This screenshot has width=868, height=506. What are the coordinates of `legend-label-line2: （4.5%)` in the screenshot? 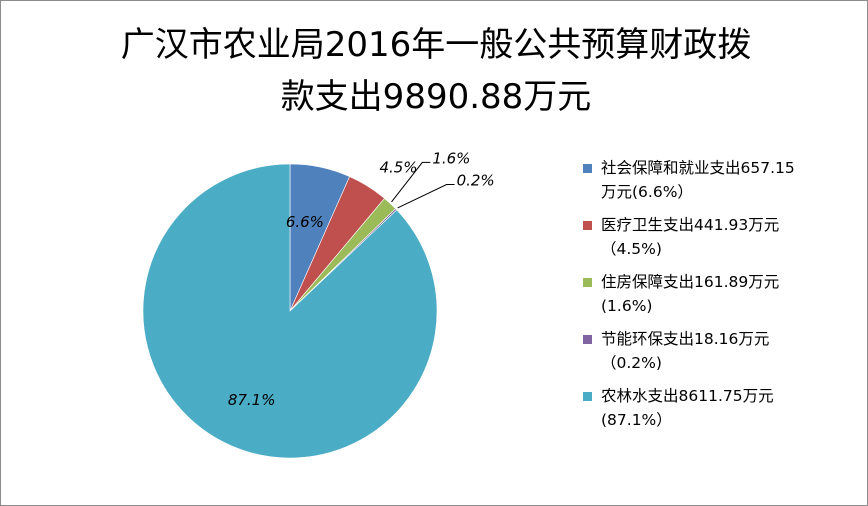 It's located at (631, 249).